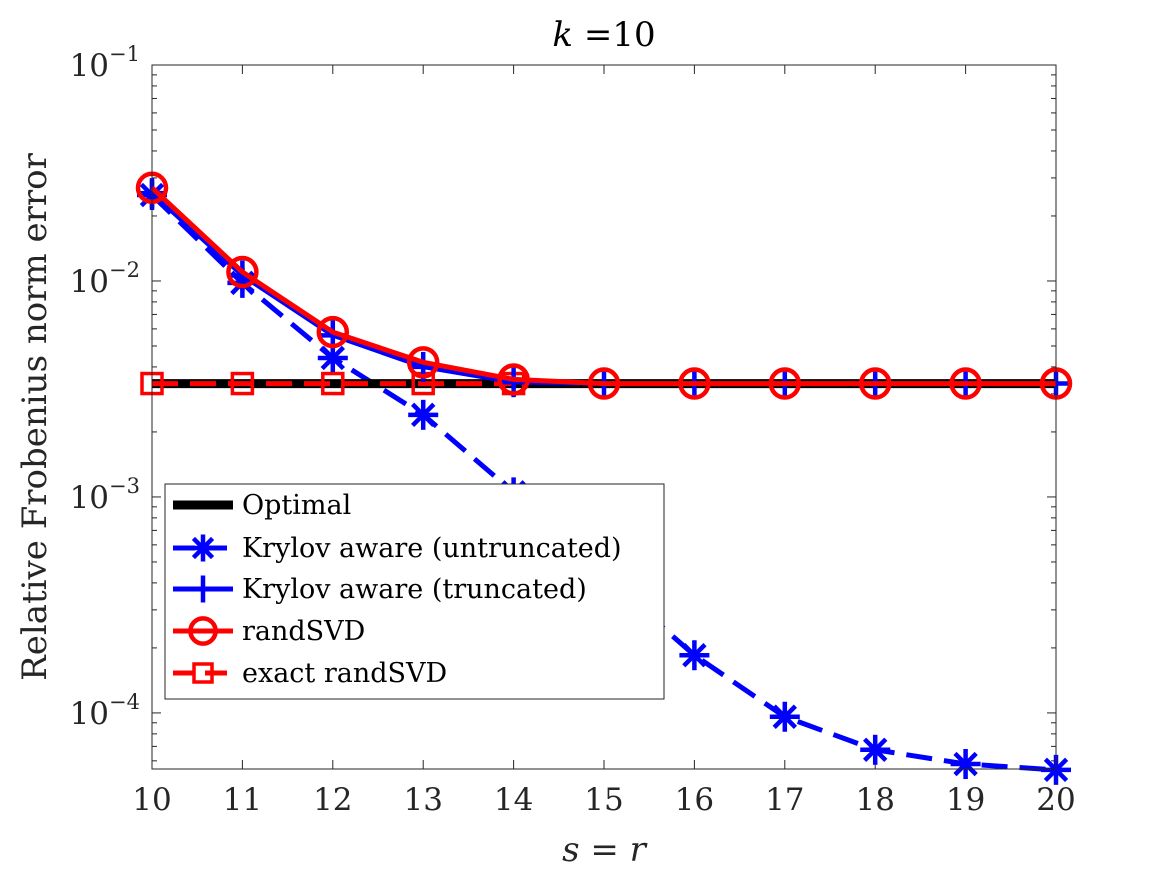 This screenshot has height=875, width=1167. I want to click on x-tick-label: 15, so click(603, 800).